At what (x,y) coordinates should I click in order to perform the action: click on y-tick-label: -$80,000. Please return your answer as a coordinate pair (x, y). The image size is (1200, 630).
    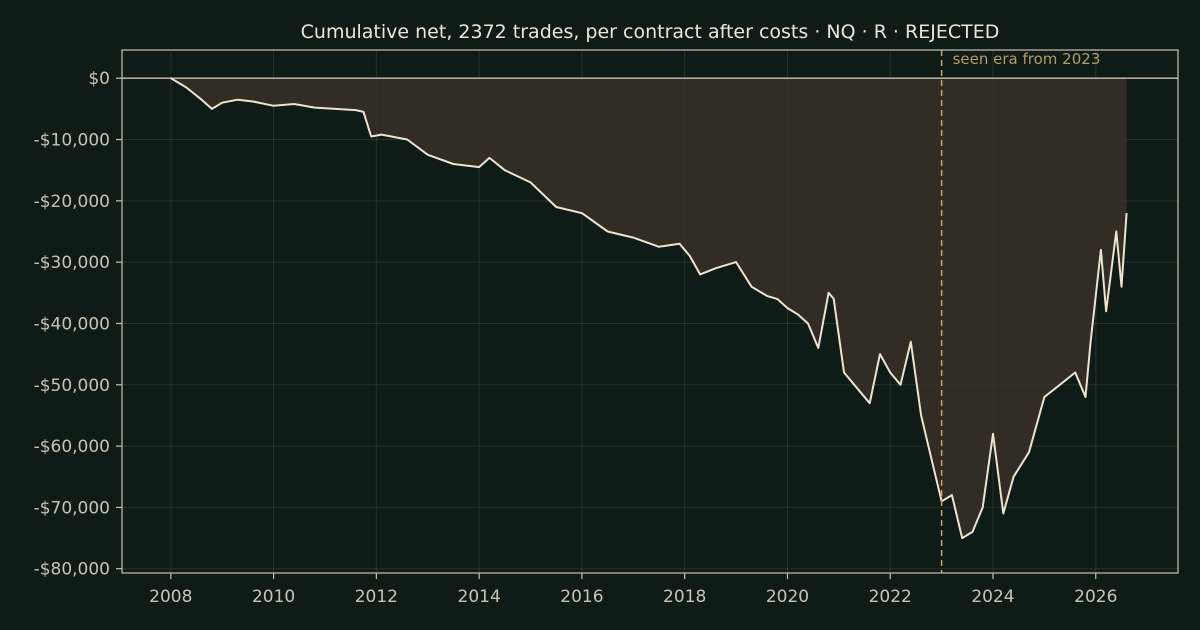
    Looking at the image, I should click on (72, 570).